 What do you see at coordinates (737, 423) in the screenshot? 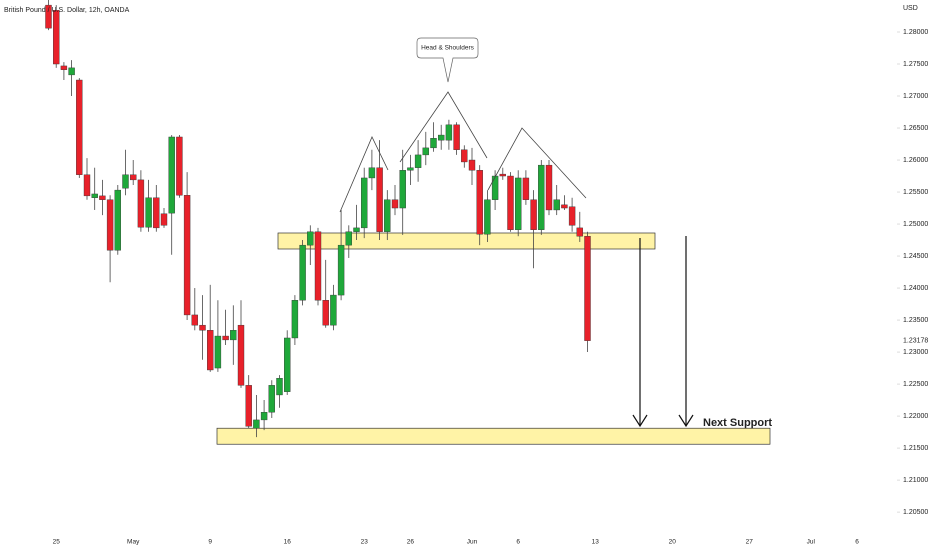
I see `support-label: Next Support` at bounding box center [737, 423].